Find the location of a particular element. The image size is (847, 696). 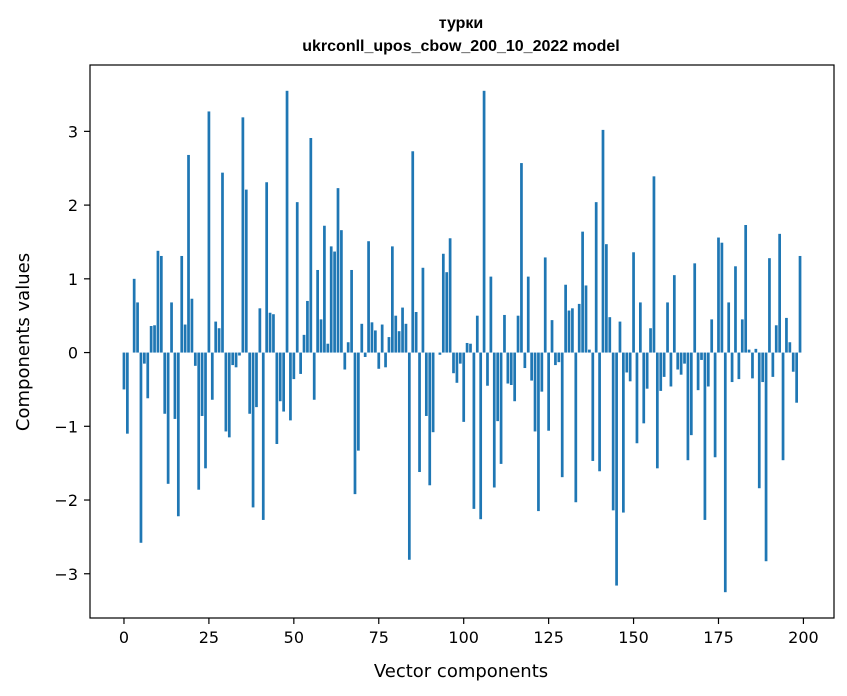

y-tick-label: 0 is located at coordinates (73, 353).